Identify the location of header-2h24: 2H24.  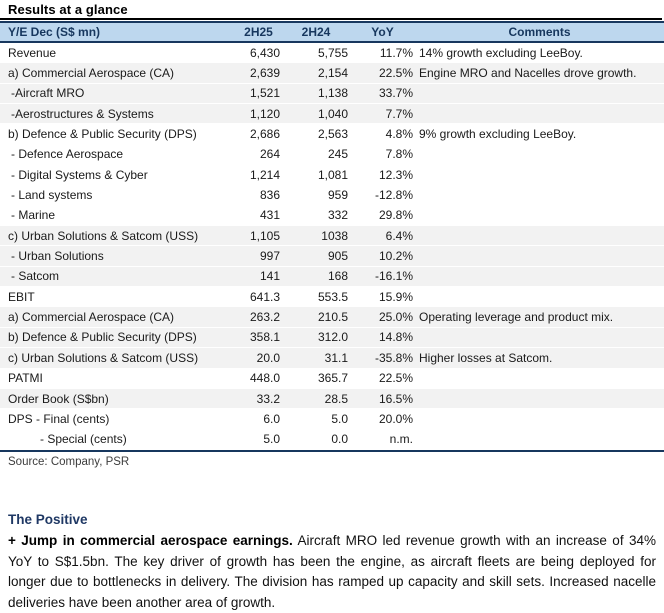
(316, 32).